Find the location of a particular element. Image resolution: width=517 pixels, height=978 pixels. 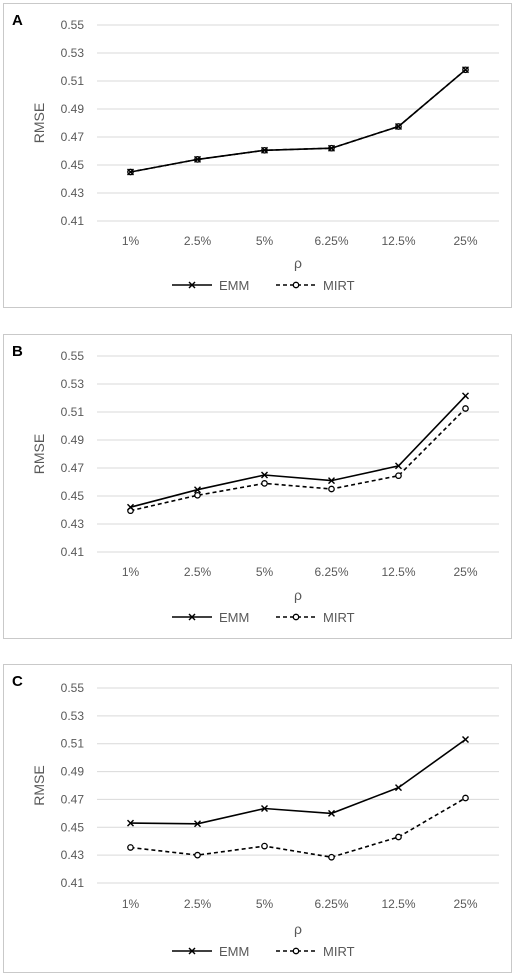

panel-label: B is located at coordinates (17, 351).